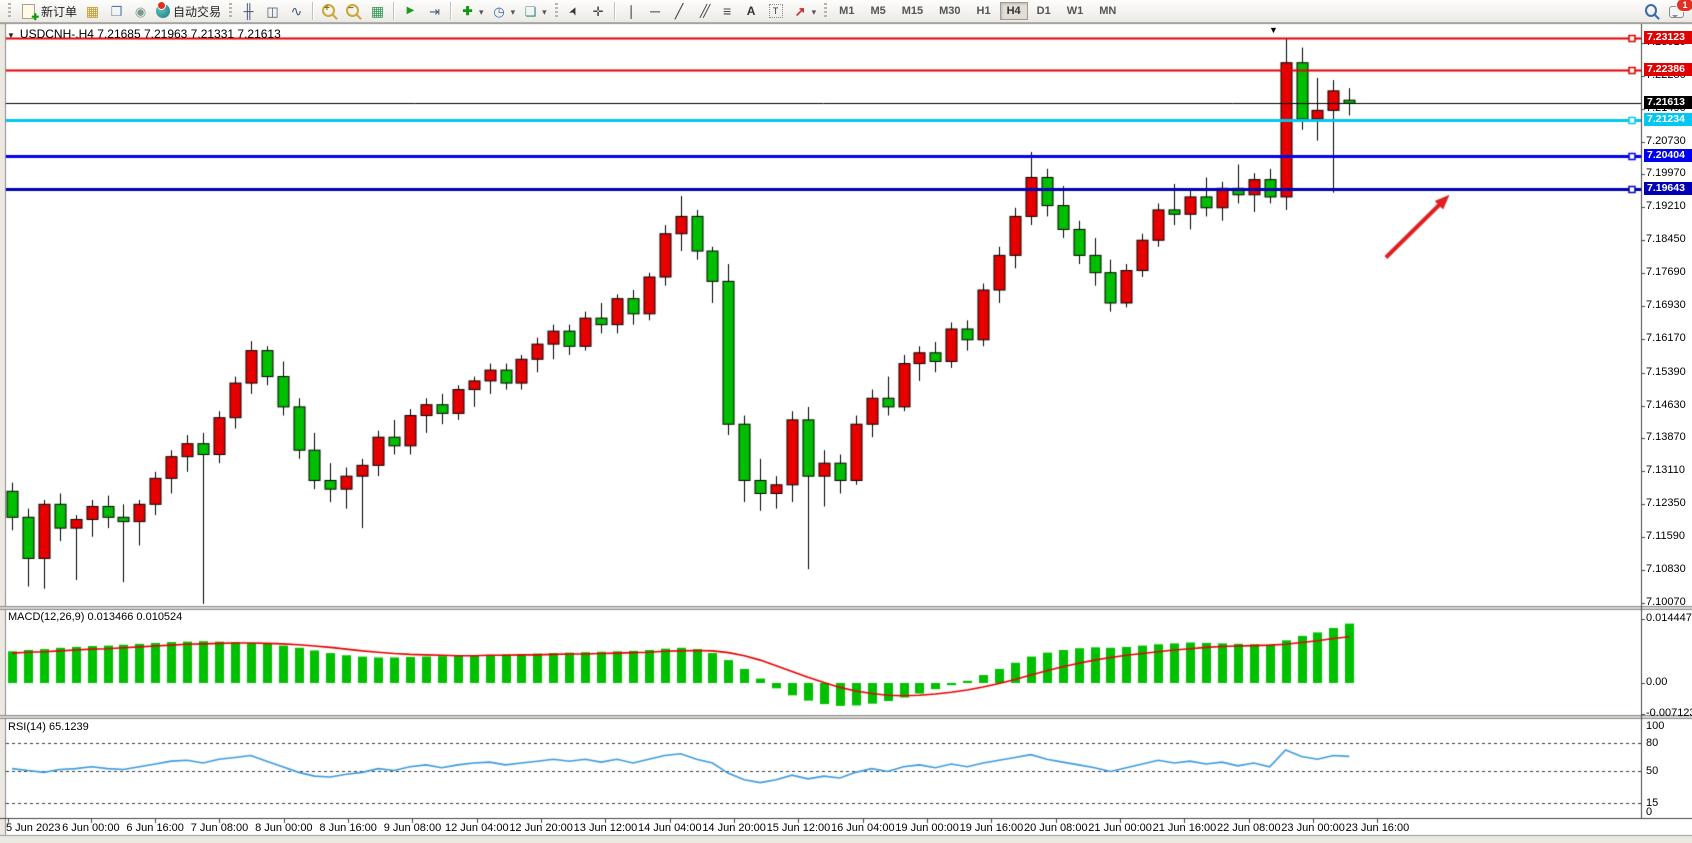 The image size is (1692, 843). I want to click on macd-scale-label: 0.00, so click(1657, 682).